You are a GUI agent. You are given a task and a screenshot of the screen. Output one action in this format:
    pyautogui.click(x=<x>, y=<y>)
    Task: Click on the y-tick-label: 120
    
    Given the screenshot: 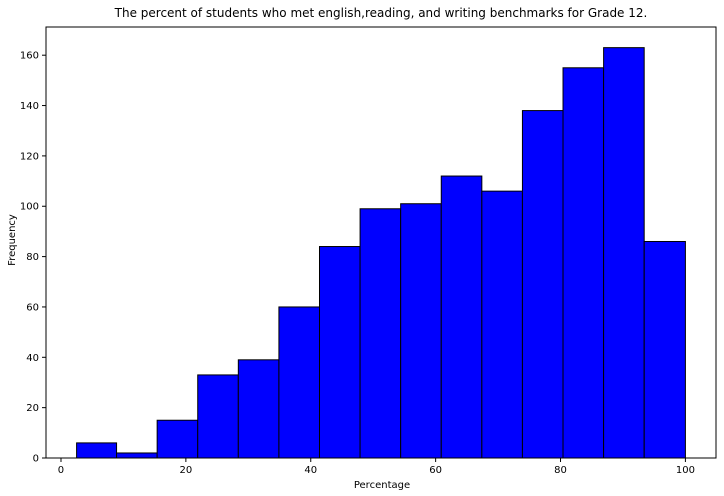 What is the action you would take?
    pyautogui.click(x=29, y=156)
    